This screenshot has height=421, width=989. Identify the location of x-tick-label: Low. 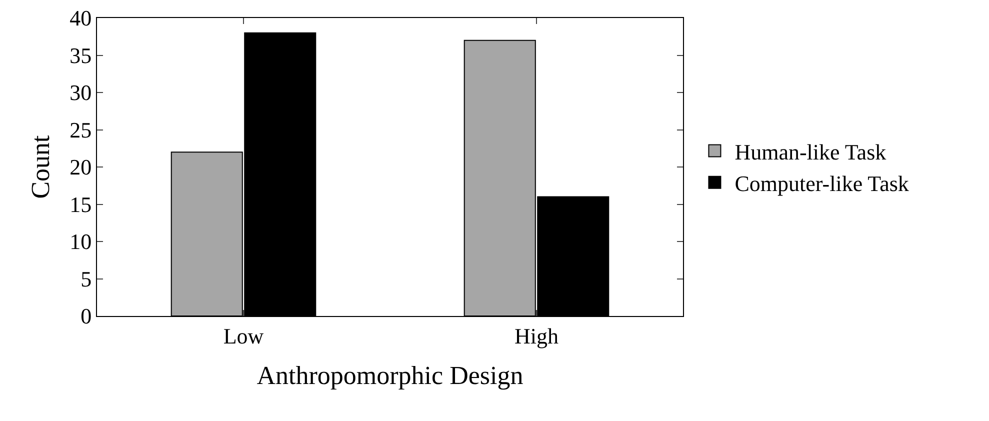
(243, 335).